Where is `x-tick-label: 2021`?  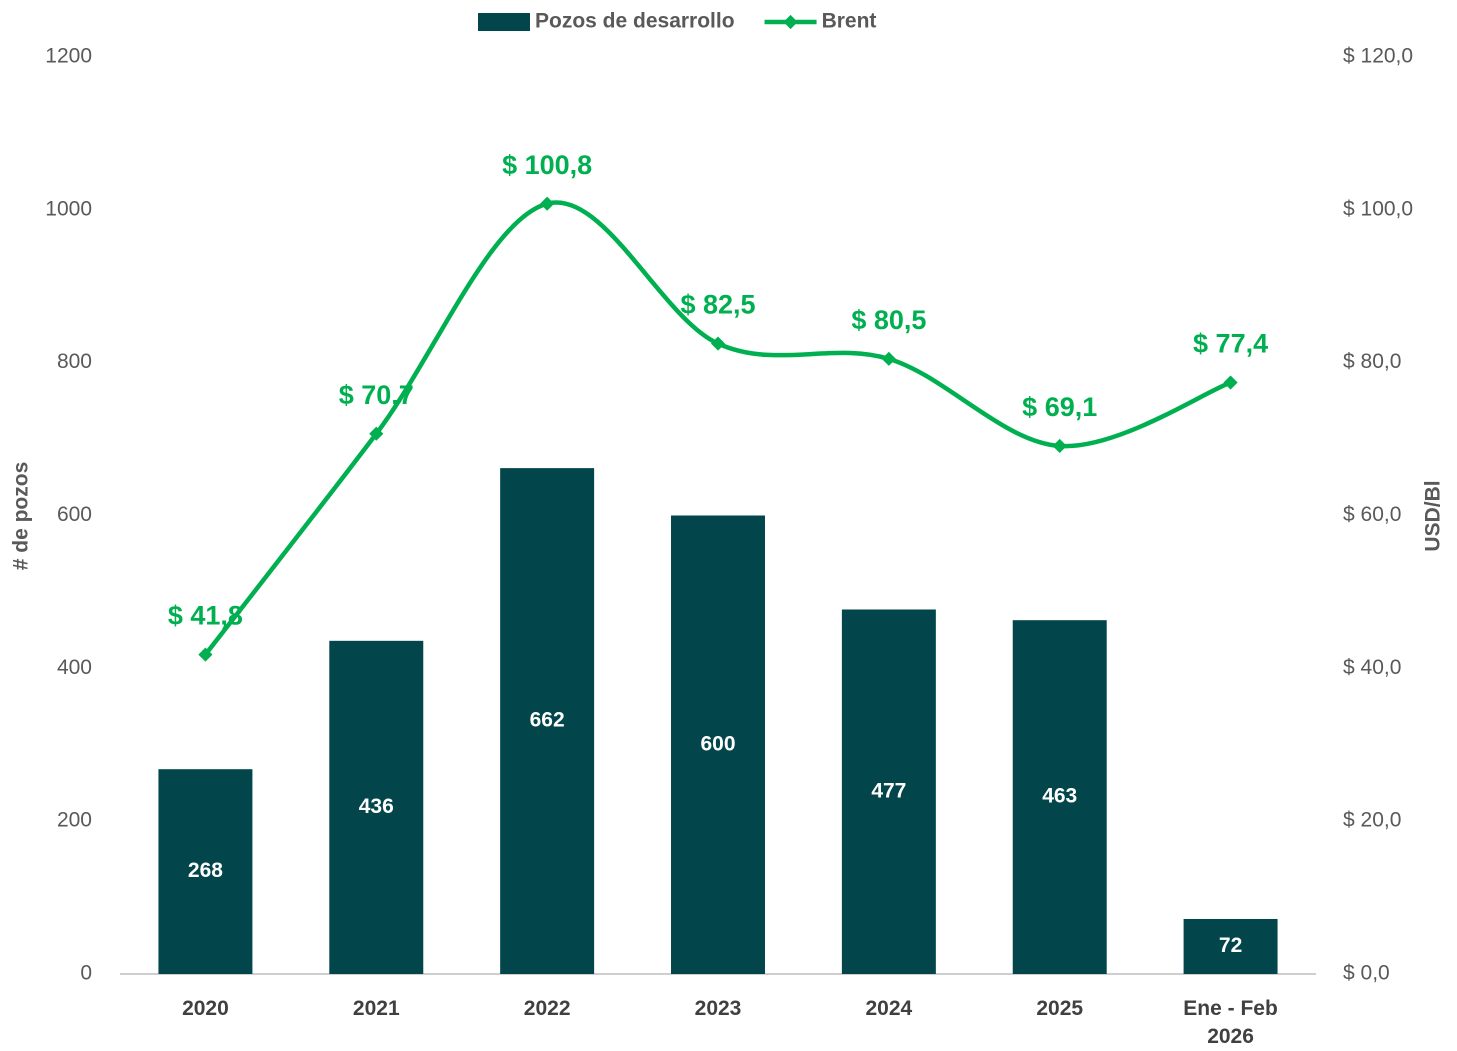 x-tick-label: 2021 is located at coordinates (376, 1008).